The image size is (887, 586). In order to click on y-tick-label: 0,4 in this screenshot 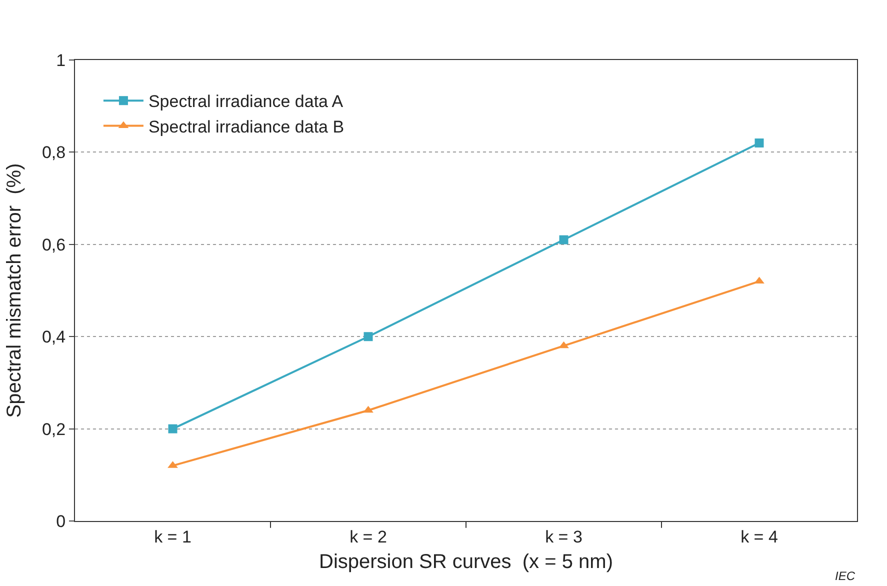, I will do `click(54, 337)`.